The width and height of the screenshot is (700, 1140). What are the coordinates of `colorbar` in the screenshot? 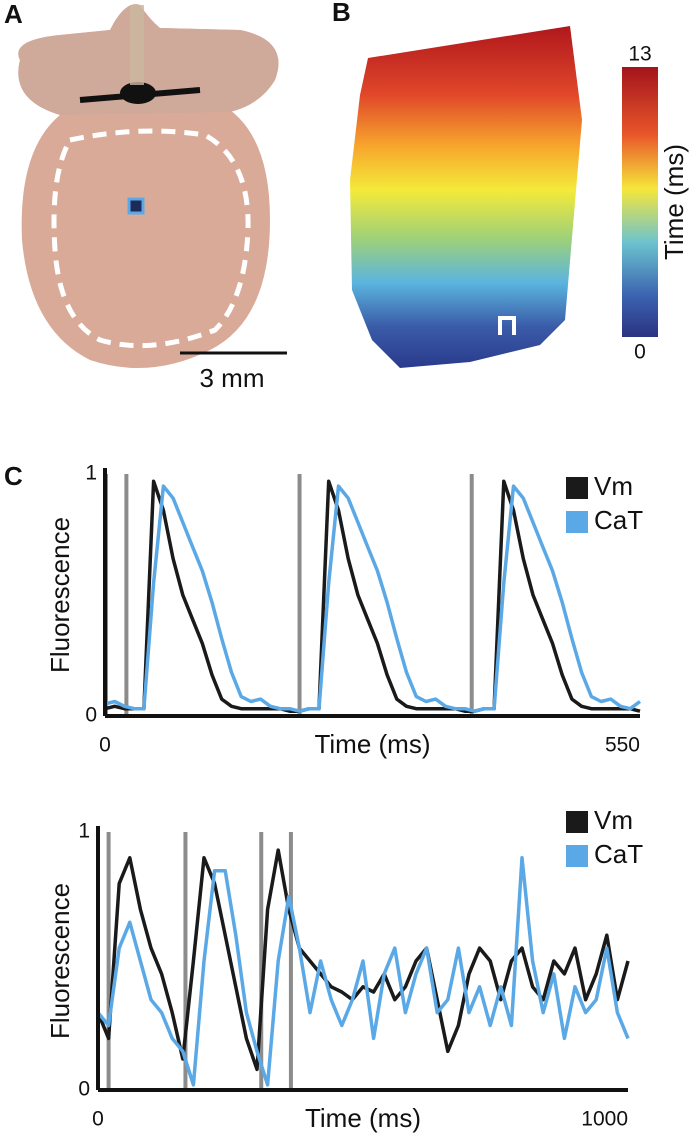 It's located at (640, 202).